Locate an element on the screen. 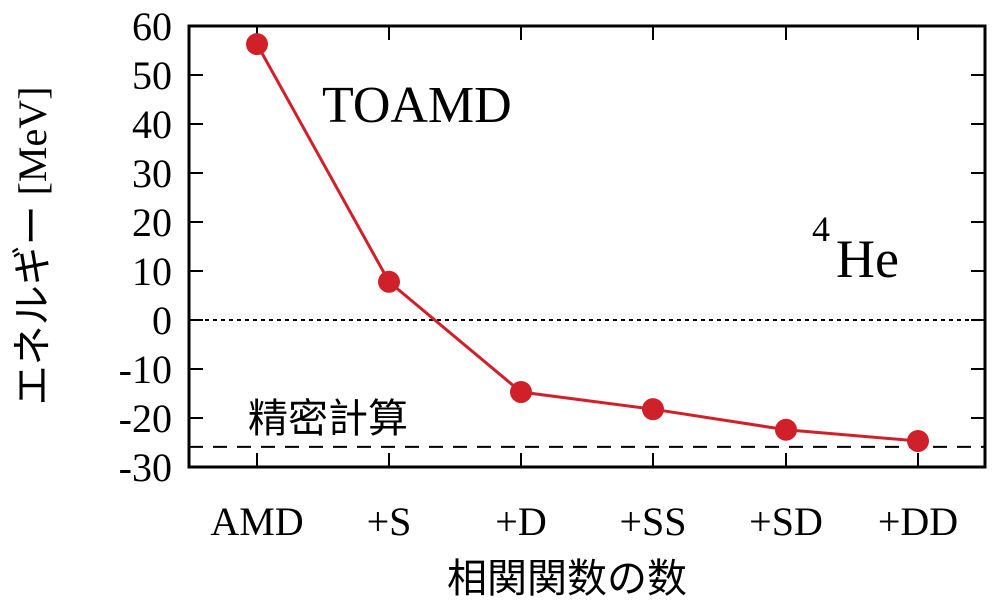 The width and height of the screenshot is (1000, 610). nucleus-symbol: He is located at coordinates (867, 259).